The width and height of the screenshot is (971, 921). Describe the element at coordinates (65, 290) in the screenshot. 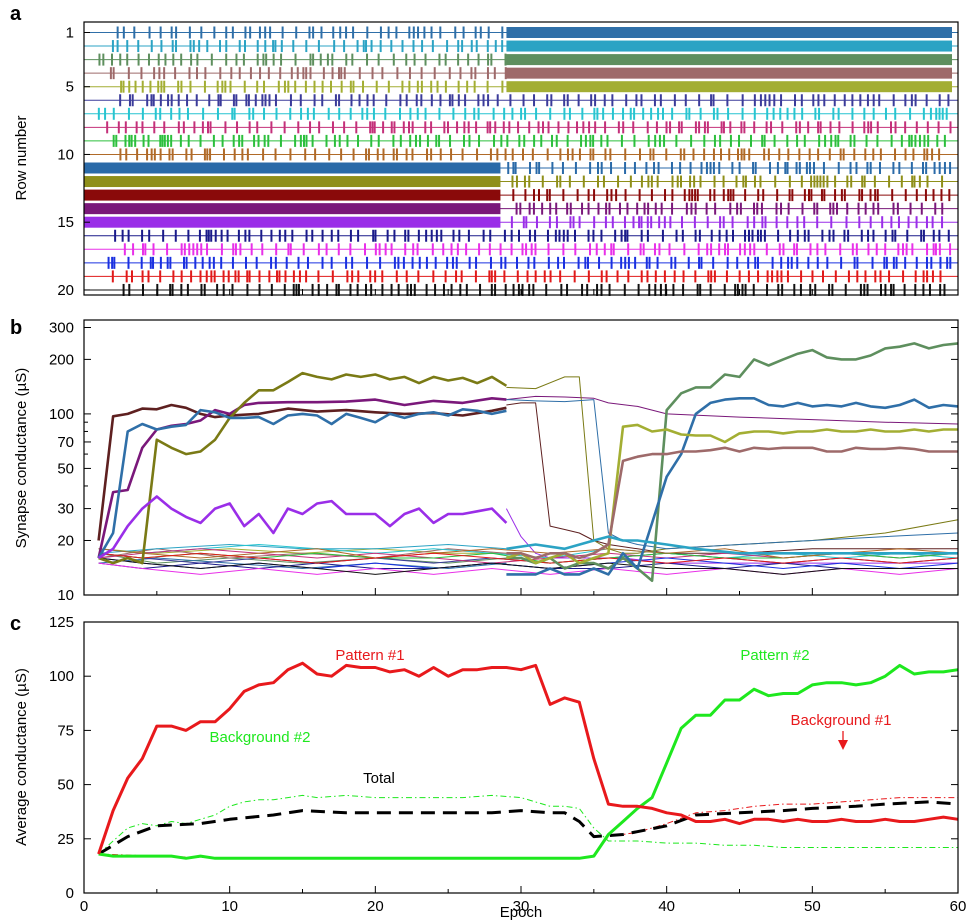

I see `raster-y-tick-label: 20` at that location.